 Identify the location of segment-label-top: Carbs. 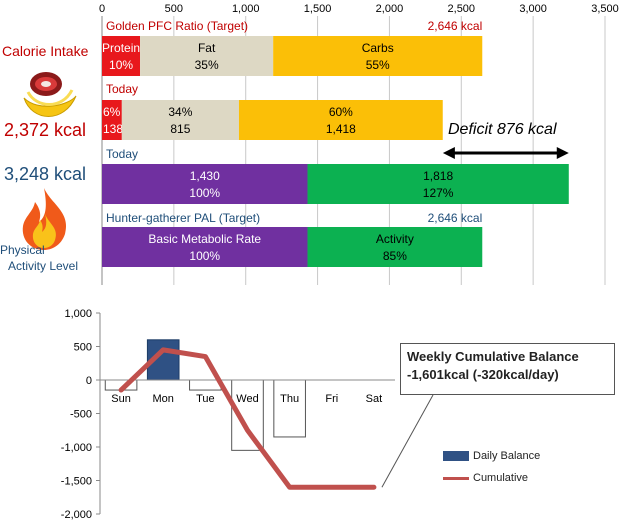
(378, 48).